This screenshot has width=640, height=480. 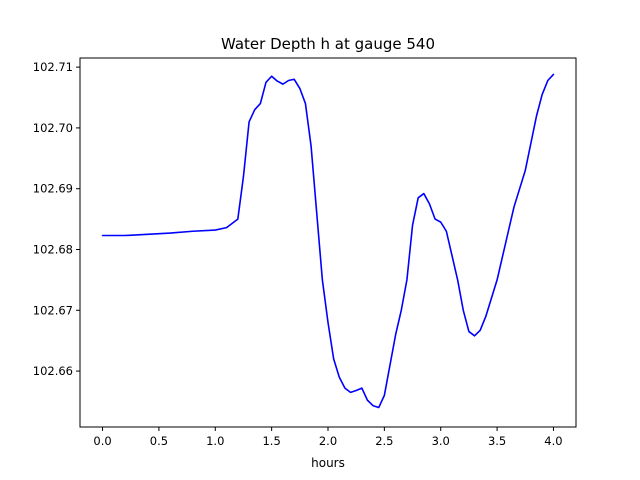 What do you see at coordinates (53, 189) in the screenshot?
I see `y-tick-label: 102.69` at bounding box center [53, 189].